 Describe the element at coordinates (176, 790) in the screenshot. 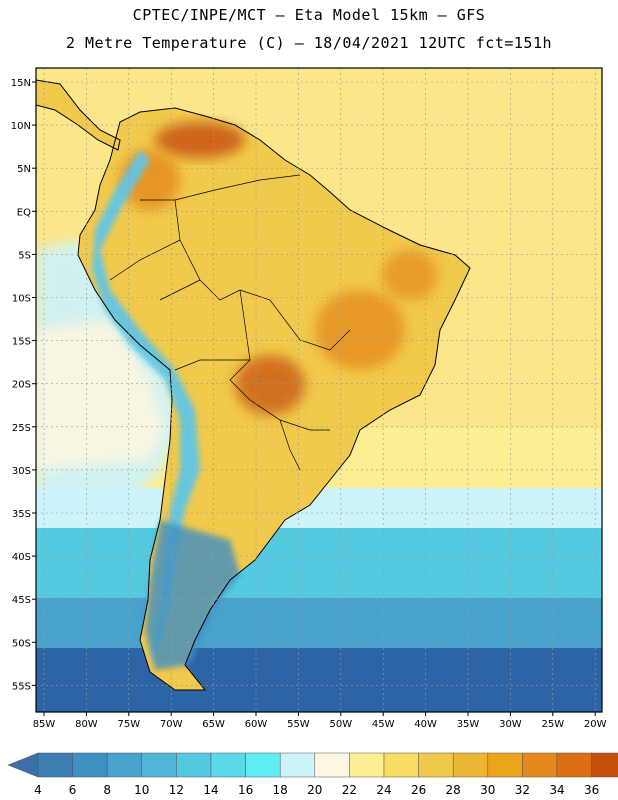

I see `colorbar-label: 12` at that location.